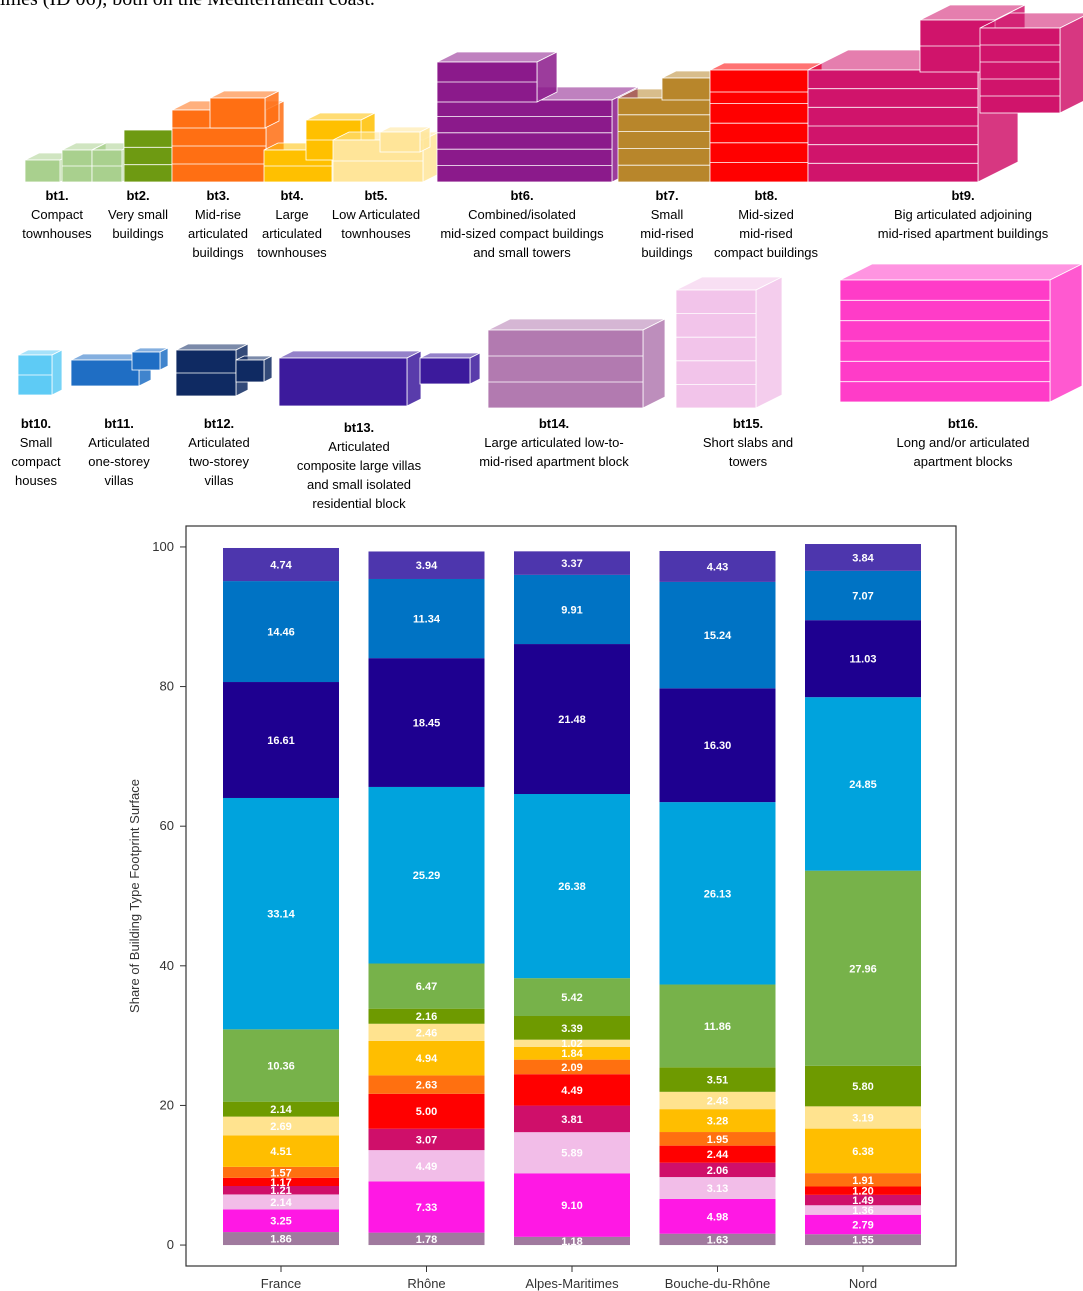  I want to click on legend-desc-bt12: Articulated, so click(218, 442).